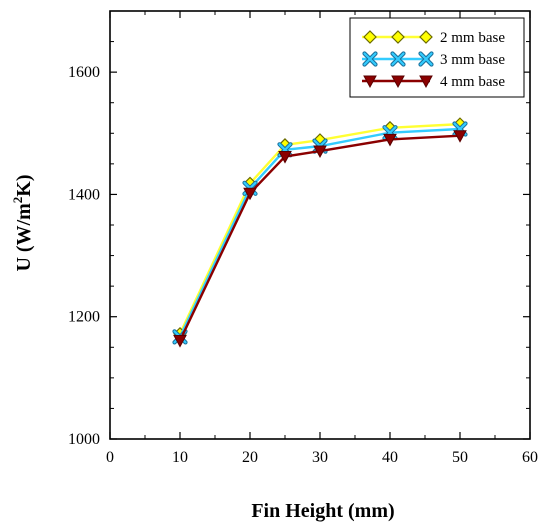 The width and height of the screenshot is (550, 528). What do you see at coordinates (390, 457) in the screenshot?
I see `x-tick-label: 40` at bounding box center [390, 457].